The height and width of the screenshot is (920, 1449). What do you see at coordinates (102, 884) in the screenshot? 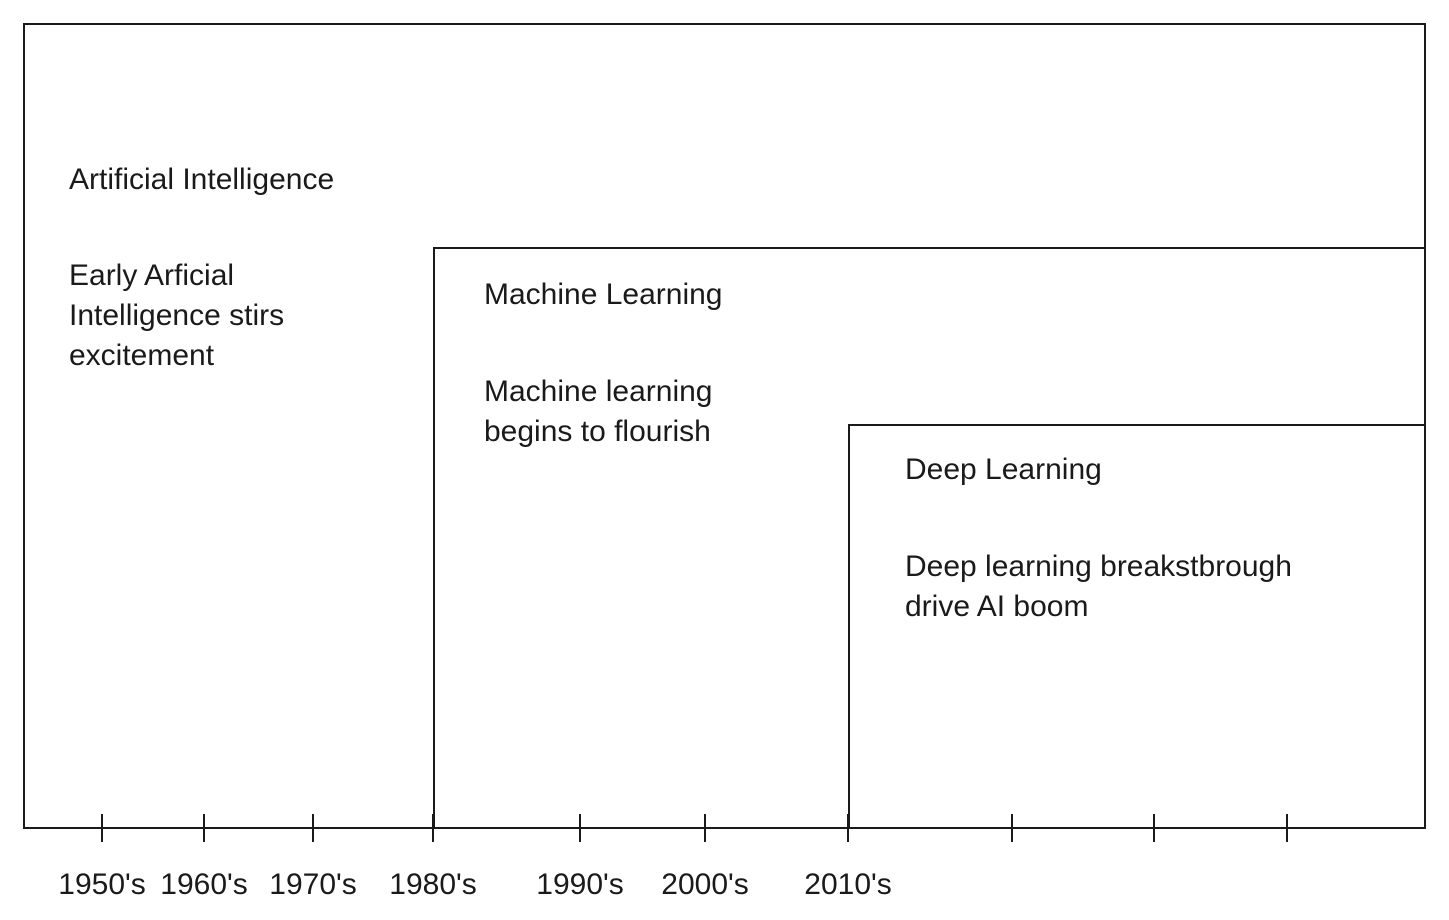
I see `timeline-label: 1950's` at bounding box center [102, 884].